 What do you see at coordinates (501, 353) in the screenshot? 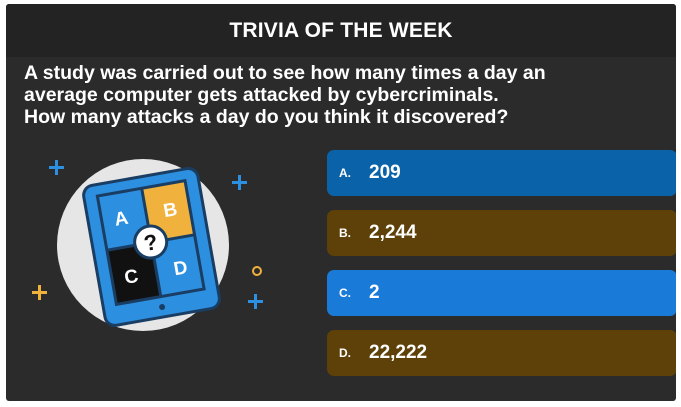
I see `answer-option-d: D. 22,222` at bounding box center [501, 353].